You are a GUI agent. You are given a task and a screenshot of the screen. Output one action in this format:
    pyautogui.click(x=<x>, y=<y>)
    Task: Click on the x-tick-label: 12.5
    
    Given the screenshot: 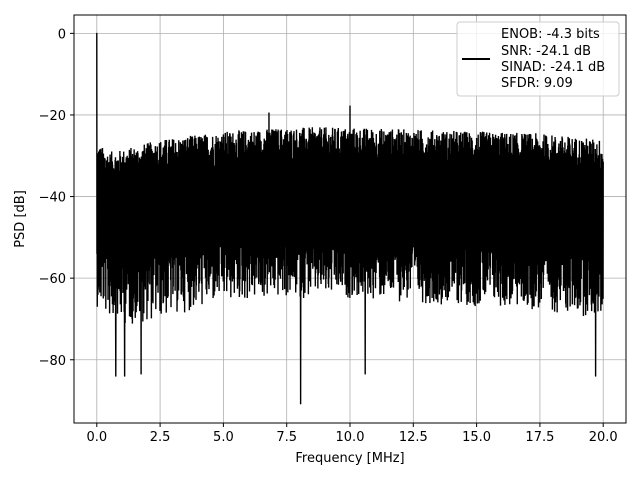 What is the action you would take?
    pyautogui.click(x=413, y=437)
    